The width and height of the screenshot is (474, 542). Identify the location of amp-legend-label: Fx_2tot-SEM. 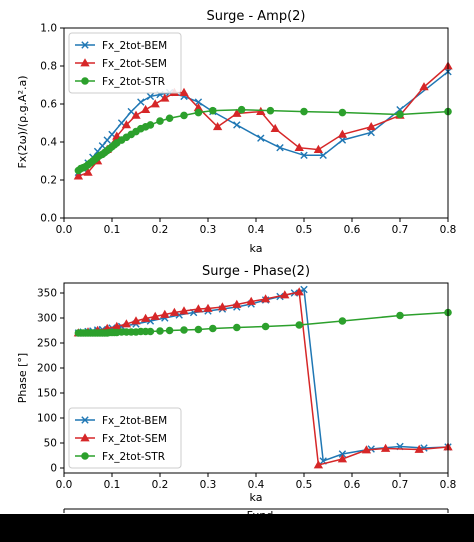
(134, 64).